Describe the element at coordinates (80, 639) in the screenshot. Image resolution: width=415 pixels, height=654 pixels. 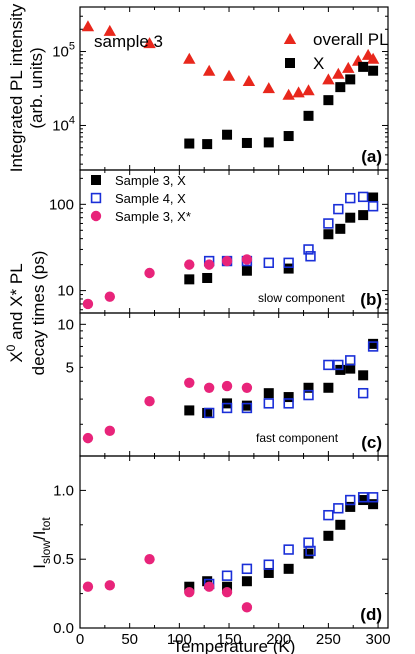
I see `x-tick-label: 0` at that location.